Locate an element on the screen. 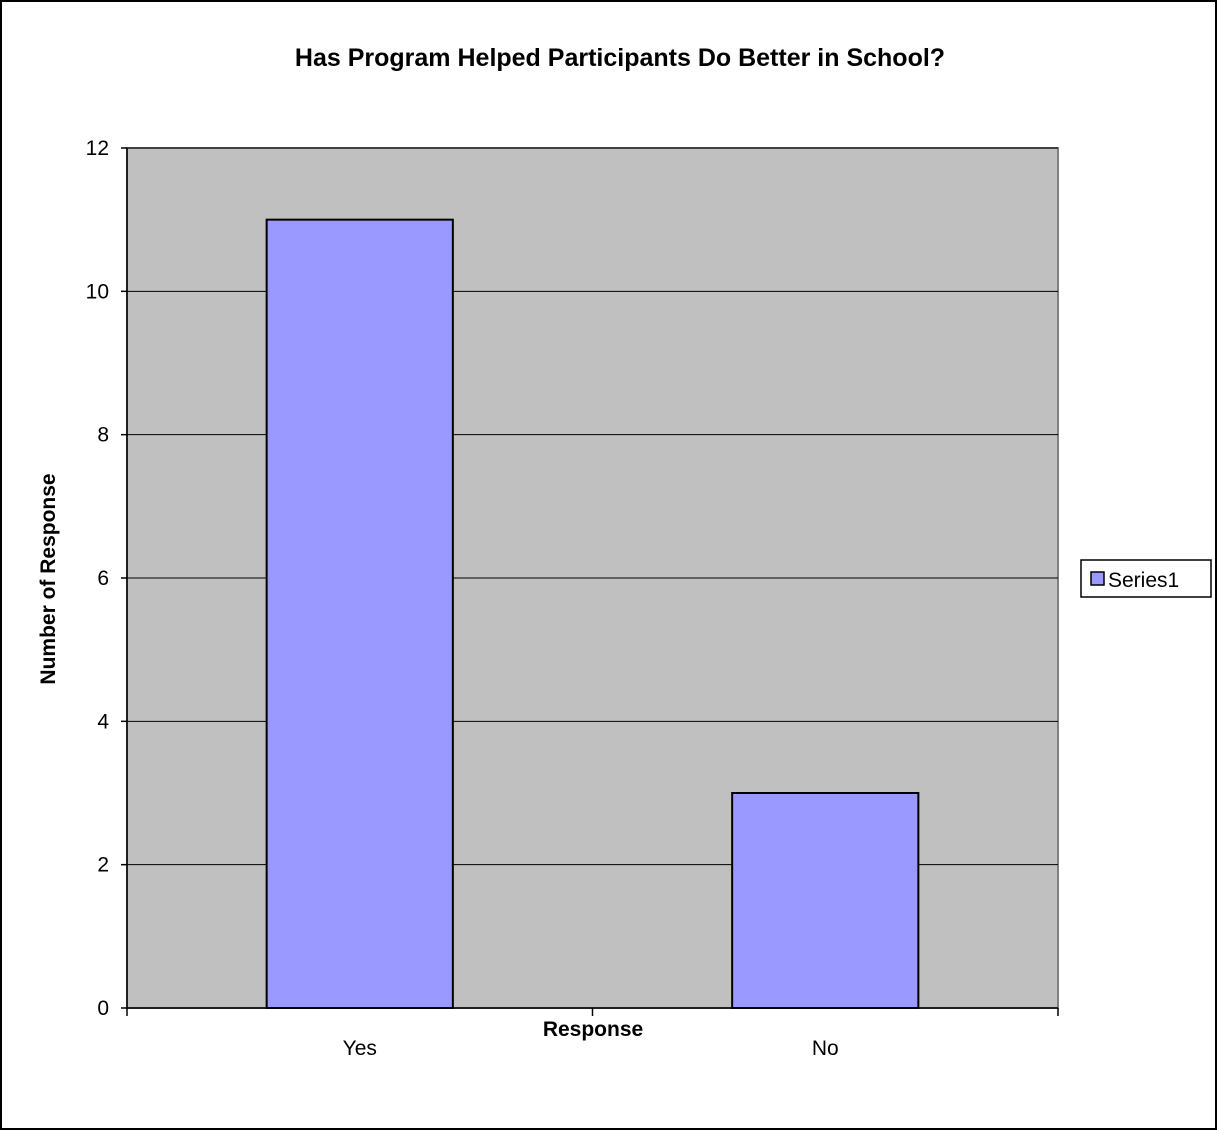 Image resolution: width=1217 pixels, height=1135 pixels. y-tick-label-8: 8 is located at coordinates (103, 435).